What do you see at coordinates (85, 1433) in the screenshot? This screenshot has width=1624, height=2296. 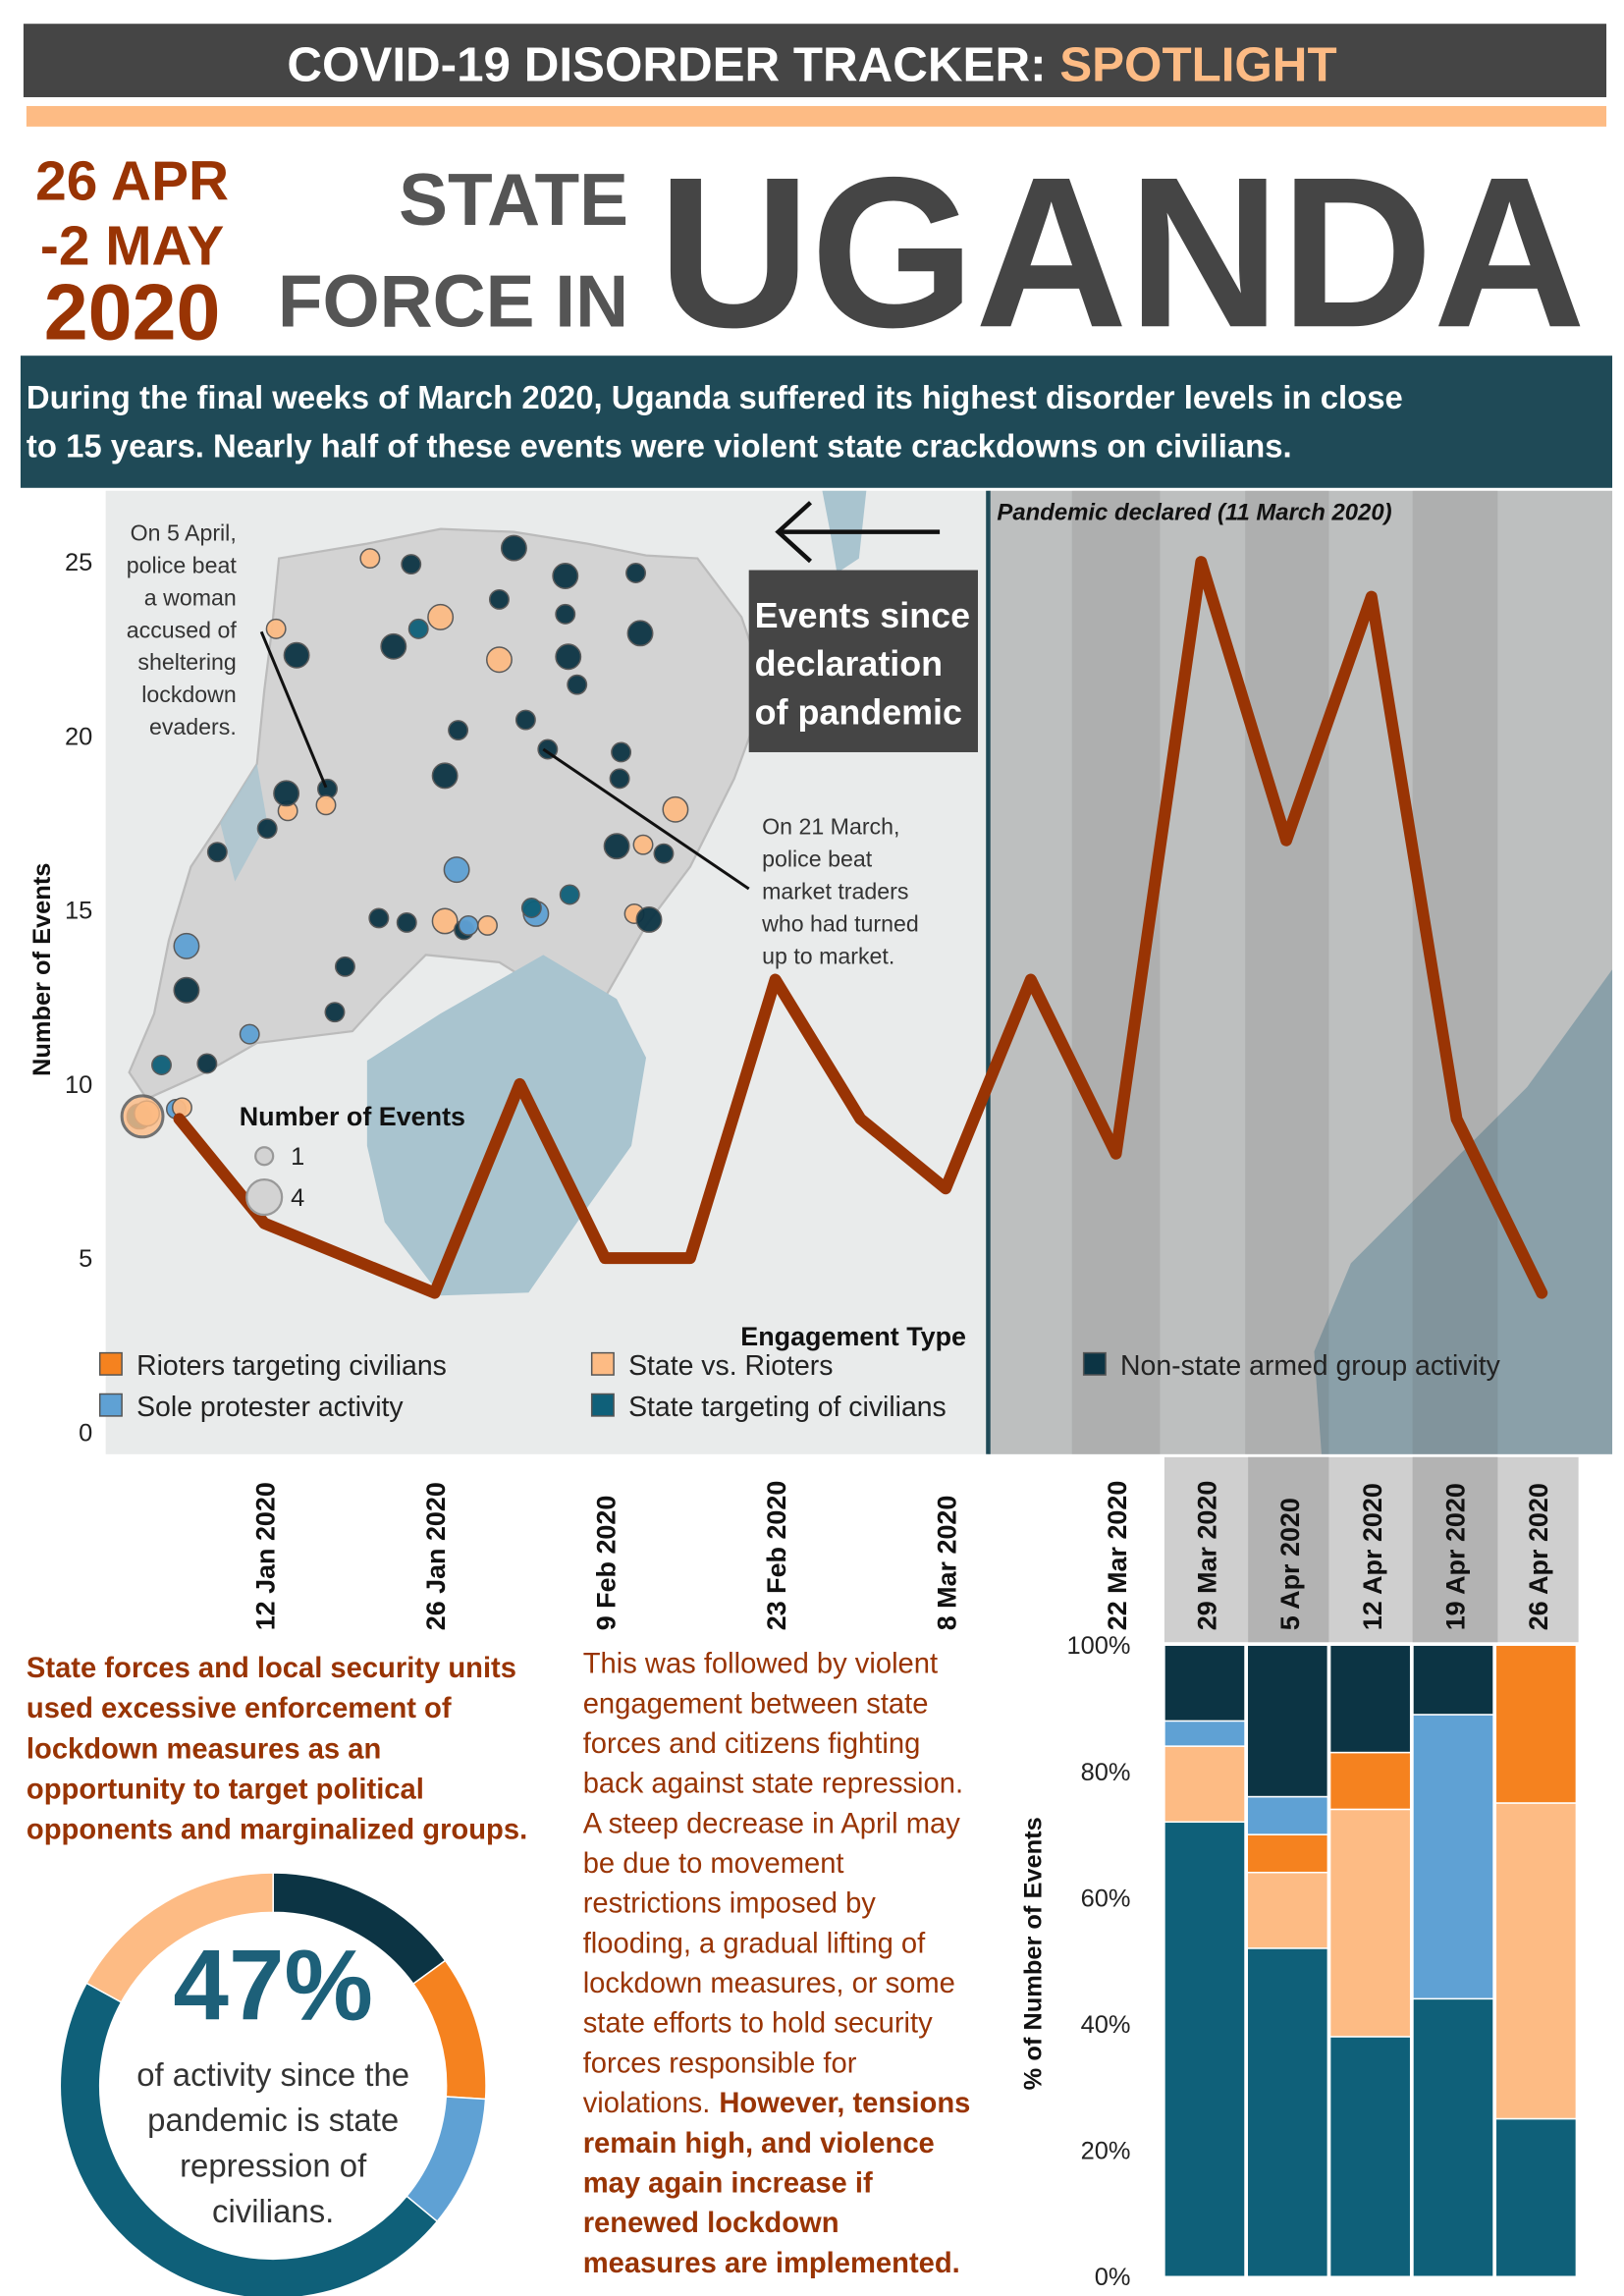 I see `y-tick-label: 0` at bounding box center [85, 1433].